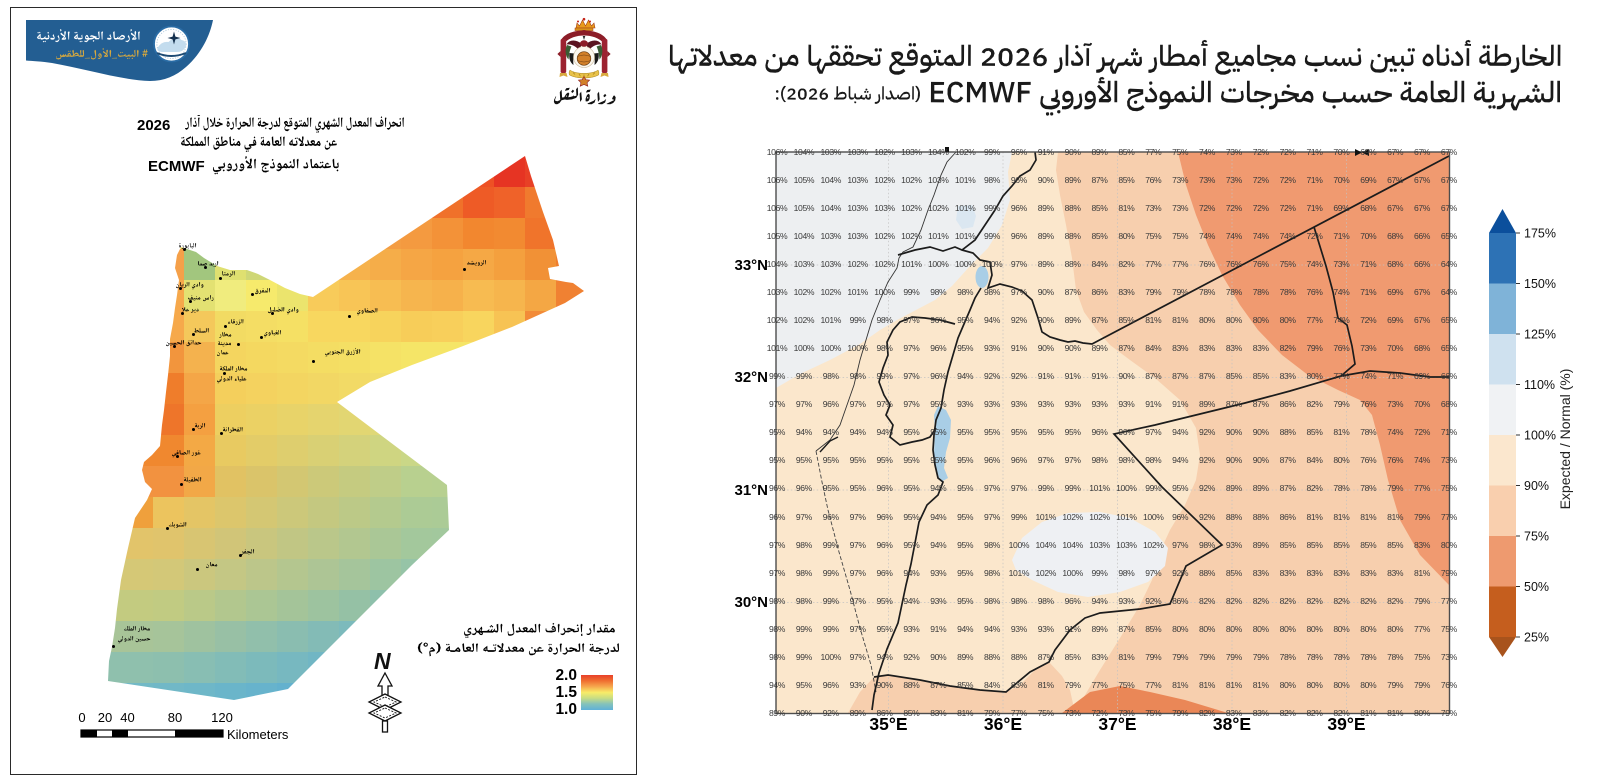 The height and width of the screenshot is (783, 1600). What do you see at coordinates (1536, 638) in the screenshot?
I see `svg-text: 25%` at bounding box center [1536, 638].